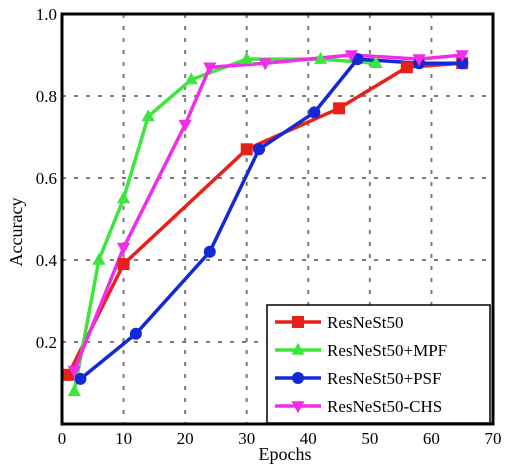 This screenshot has width=506, height=465. What do you see at coordinates (384, 406) in the screenshot?
I see `legend-label: ResNeSt50-CHS` at bounding box center [384, 406].